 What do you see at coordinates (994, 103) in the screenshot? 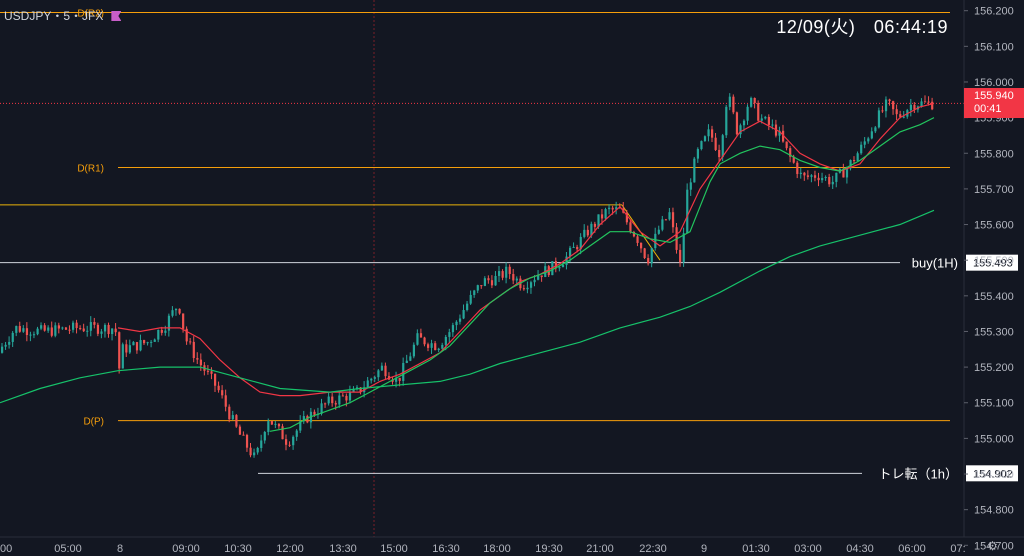
I see `current-price-tag: 155.940 00:41` at bounding box center [994, 103].